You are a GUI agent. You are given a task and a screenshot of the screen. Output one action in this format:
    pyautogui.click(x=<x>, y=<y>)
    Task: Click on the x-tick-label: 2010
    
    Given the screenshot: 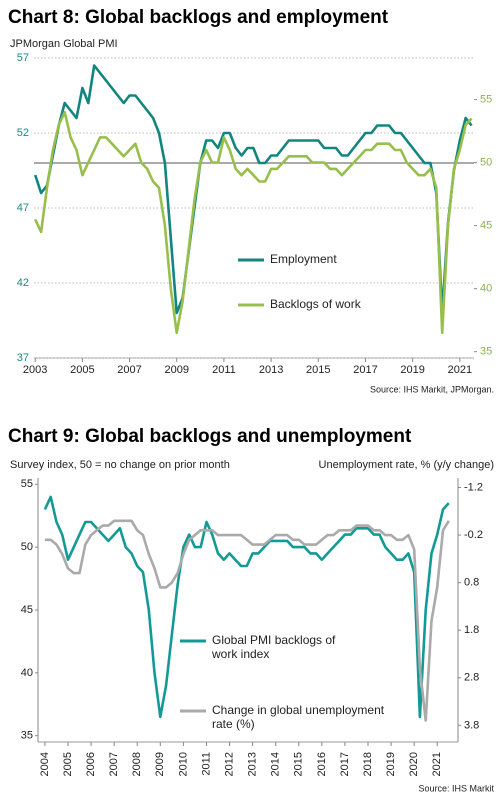 What is the action you would take?
    pyautogui.click(x=183, y=764)
    